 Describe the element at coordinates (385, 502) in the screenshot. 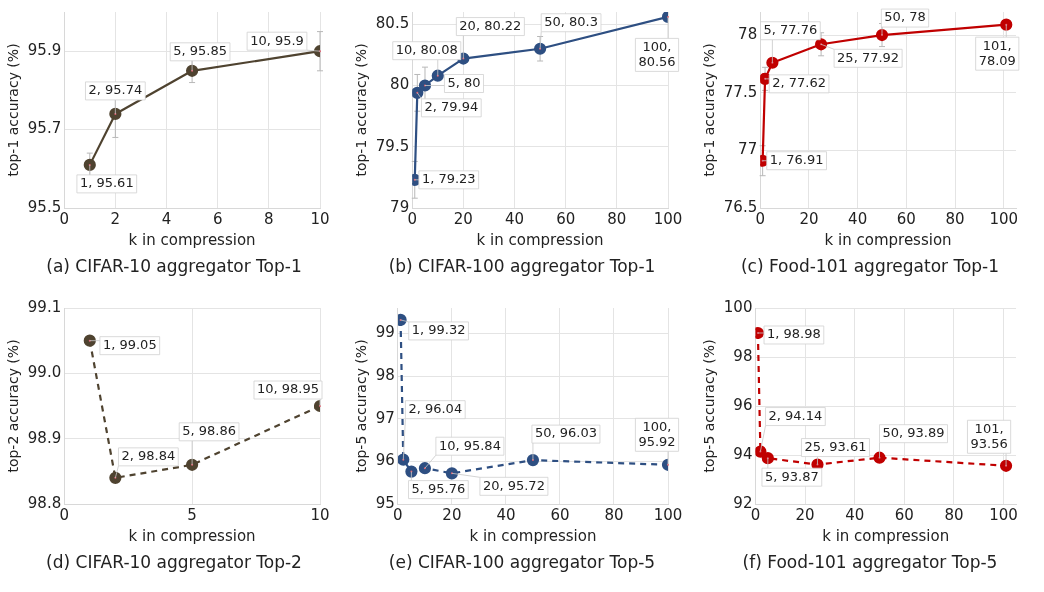

I see `y-tick-label: 95` at that location.